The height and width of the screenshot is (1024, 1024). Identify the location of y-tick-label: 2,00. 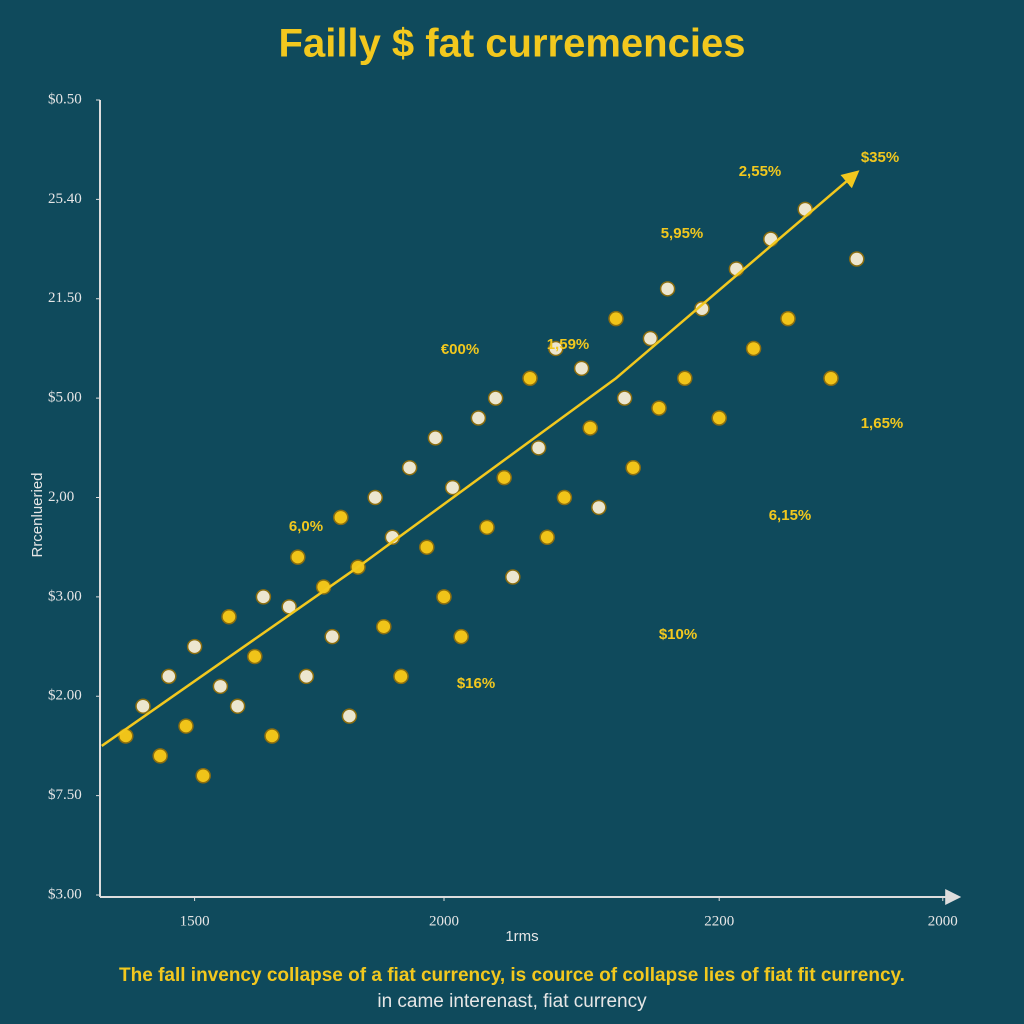
(61, 497).